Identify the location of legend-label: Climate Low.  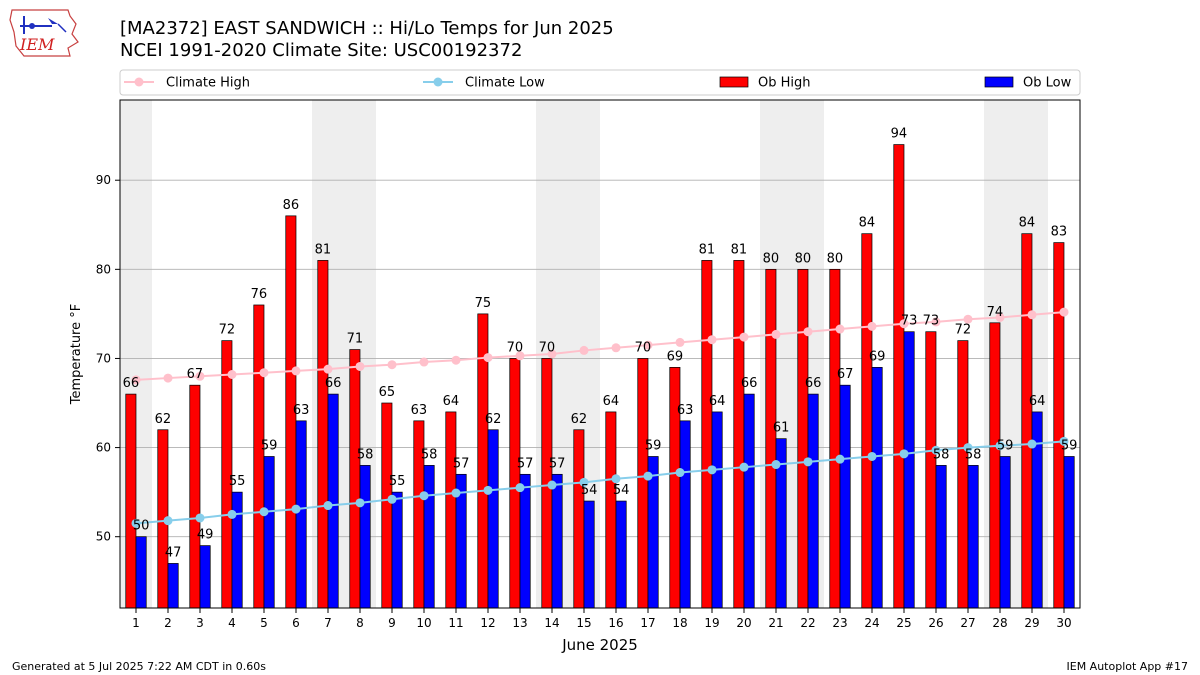
(505, 83).